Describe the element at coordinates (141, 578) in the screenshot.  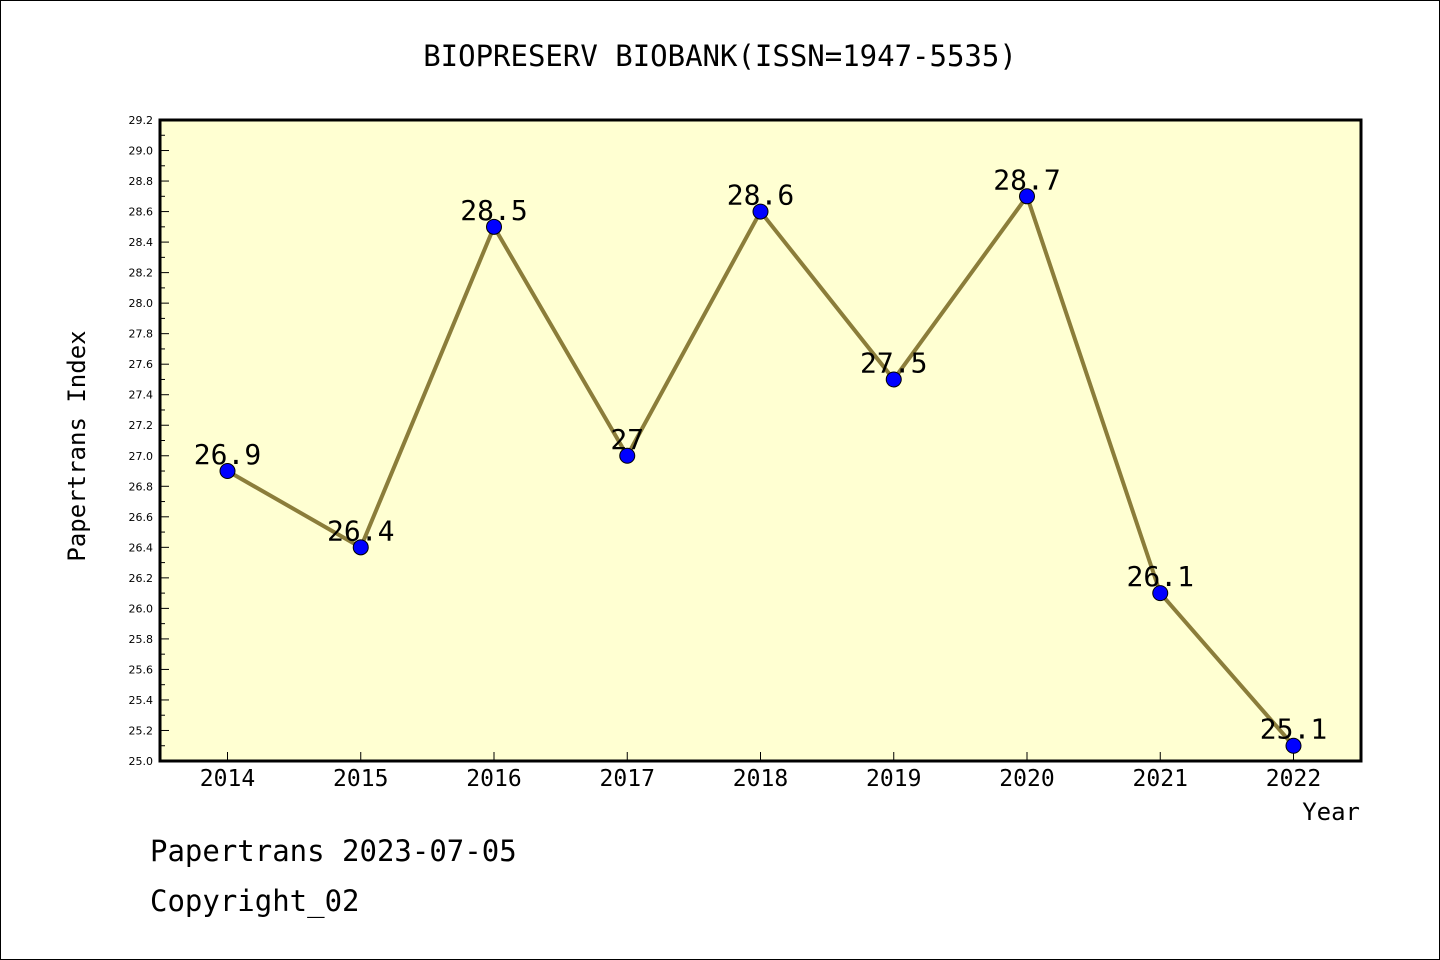
I see `y-tick-label: 26.2` at that location.